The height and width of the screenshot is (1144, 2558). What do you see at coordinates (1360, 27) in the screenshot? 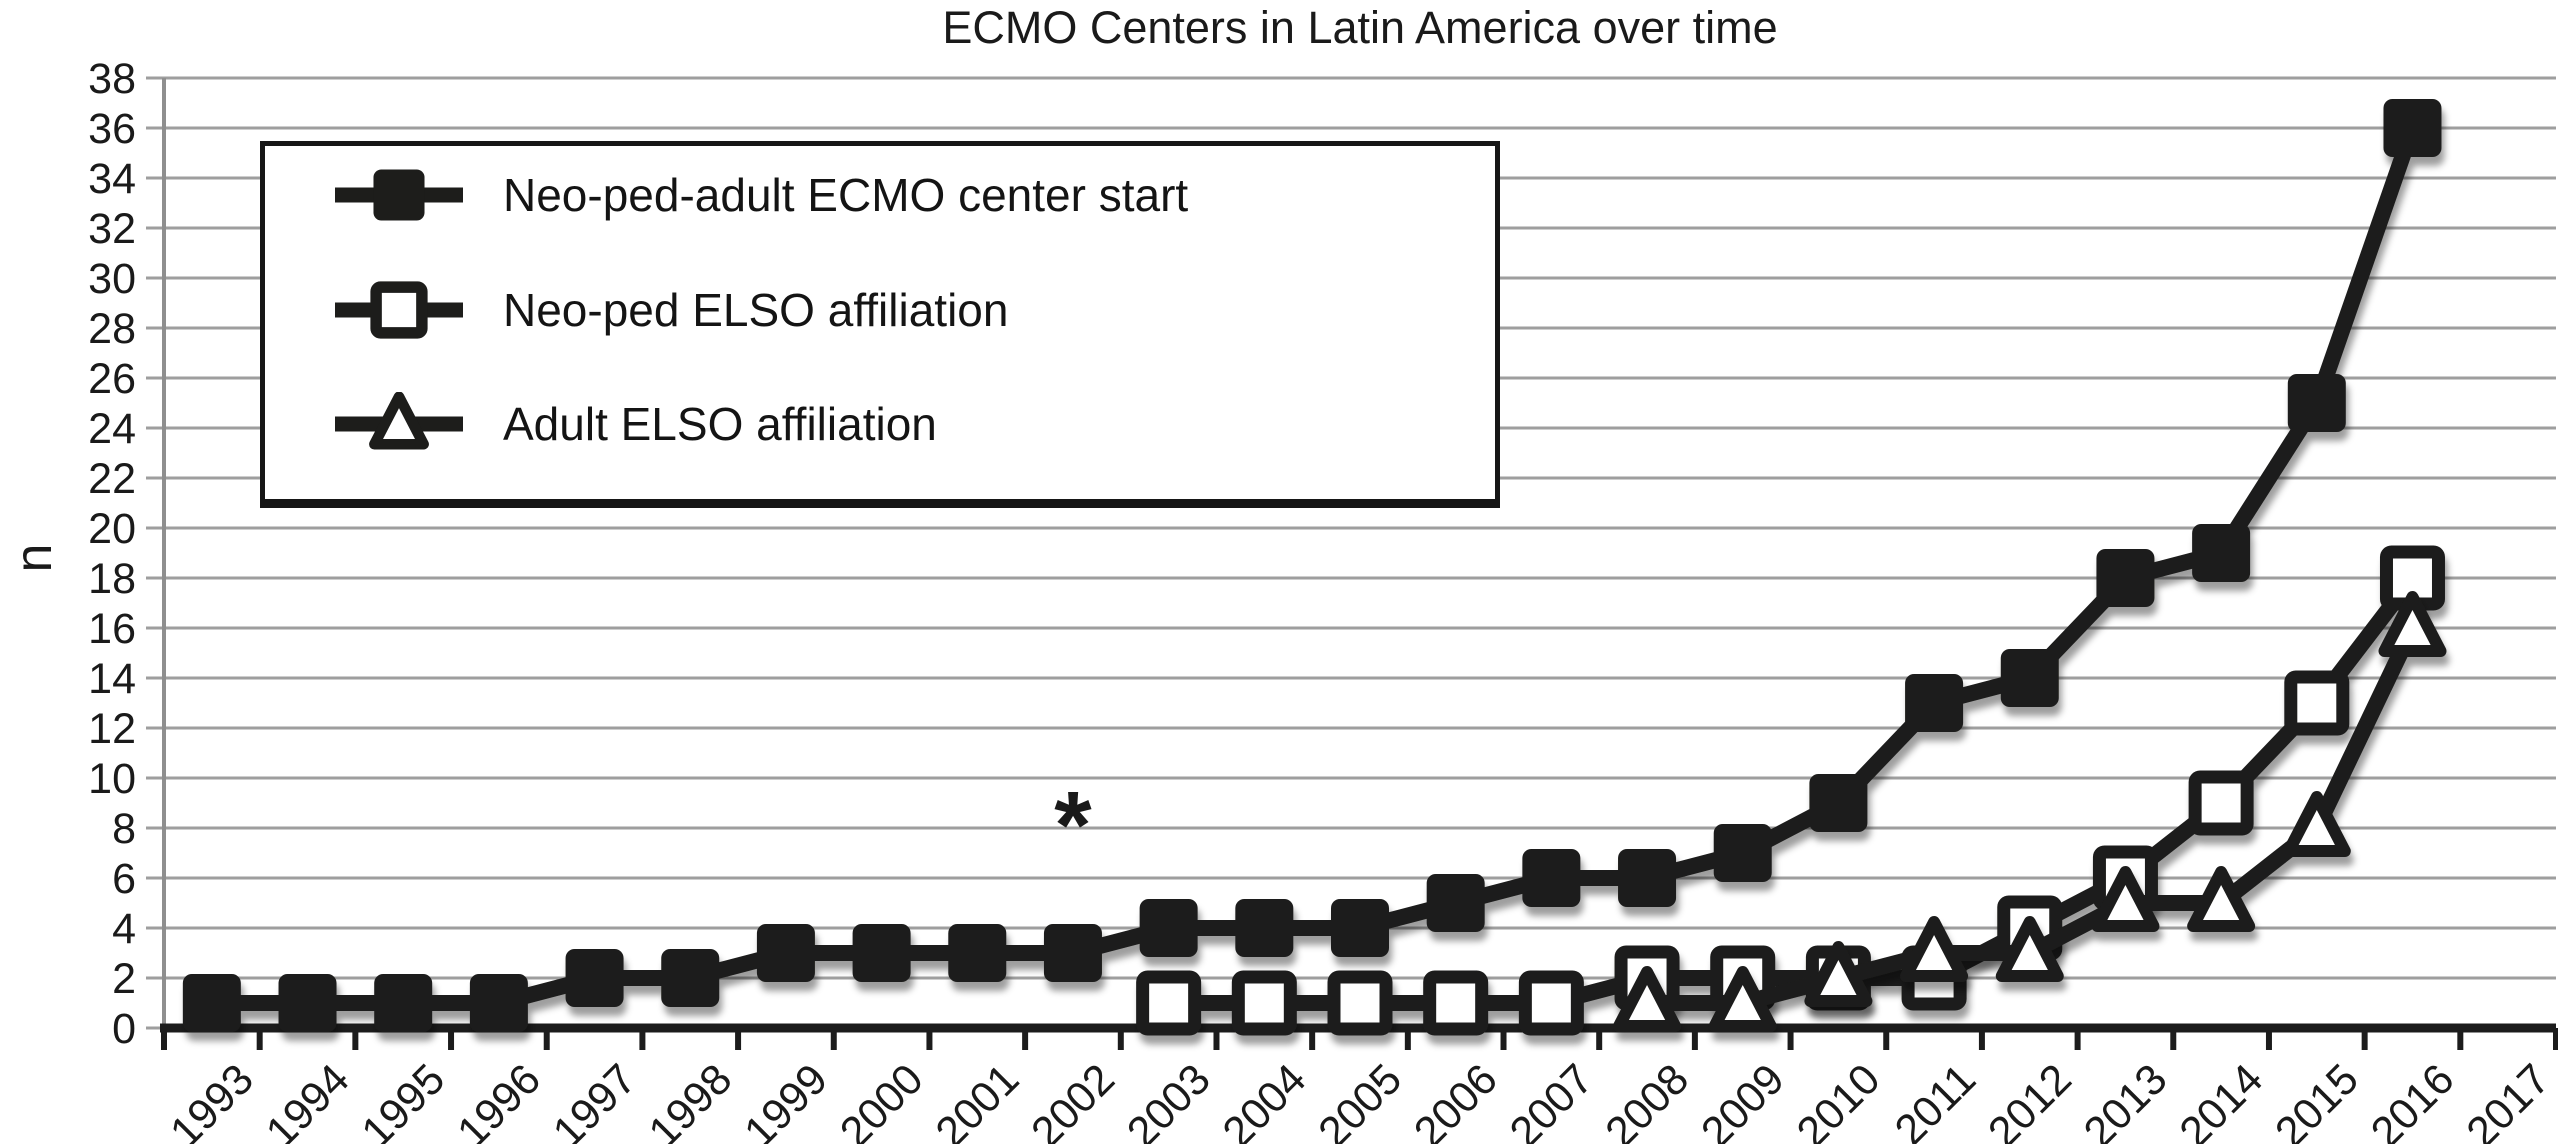
I see `chart-title: ECMO Centers in Latin America over time` at bounding box center [1360, 27].